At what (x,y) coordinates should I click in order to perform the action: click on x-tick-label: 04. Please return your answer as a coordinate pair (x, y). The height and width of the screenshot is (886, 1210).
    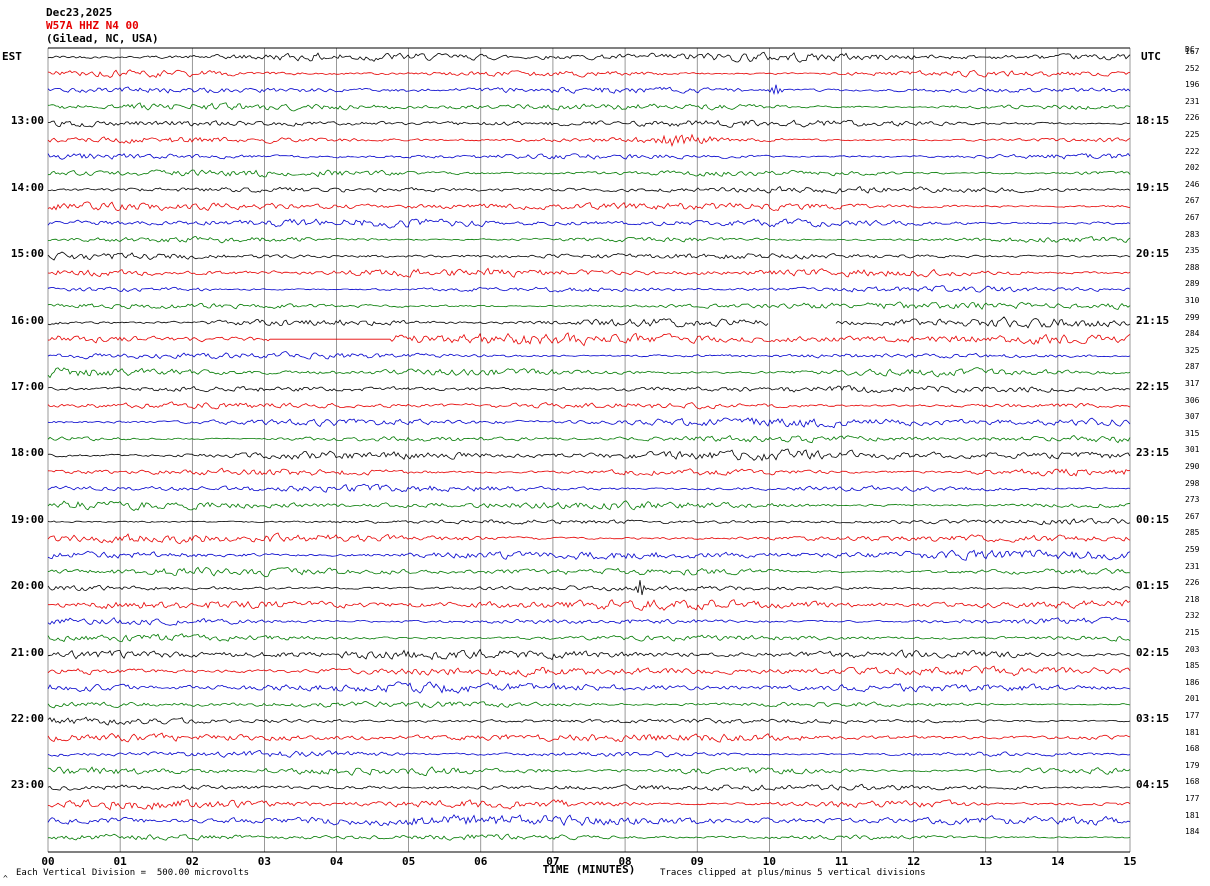
    Looking at the image, I should click on (336, 861).